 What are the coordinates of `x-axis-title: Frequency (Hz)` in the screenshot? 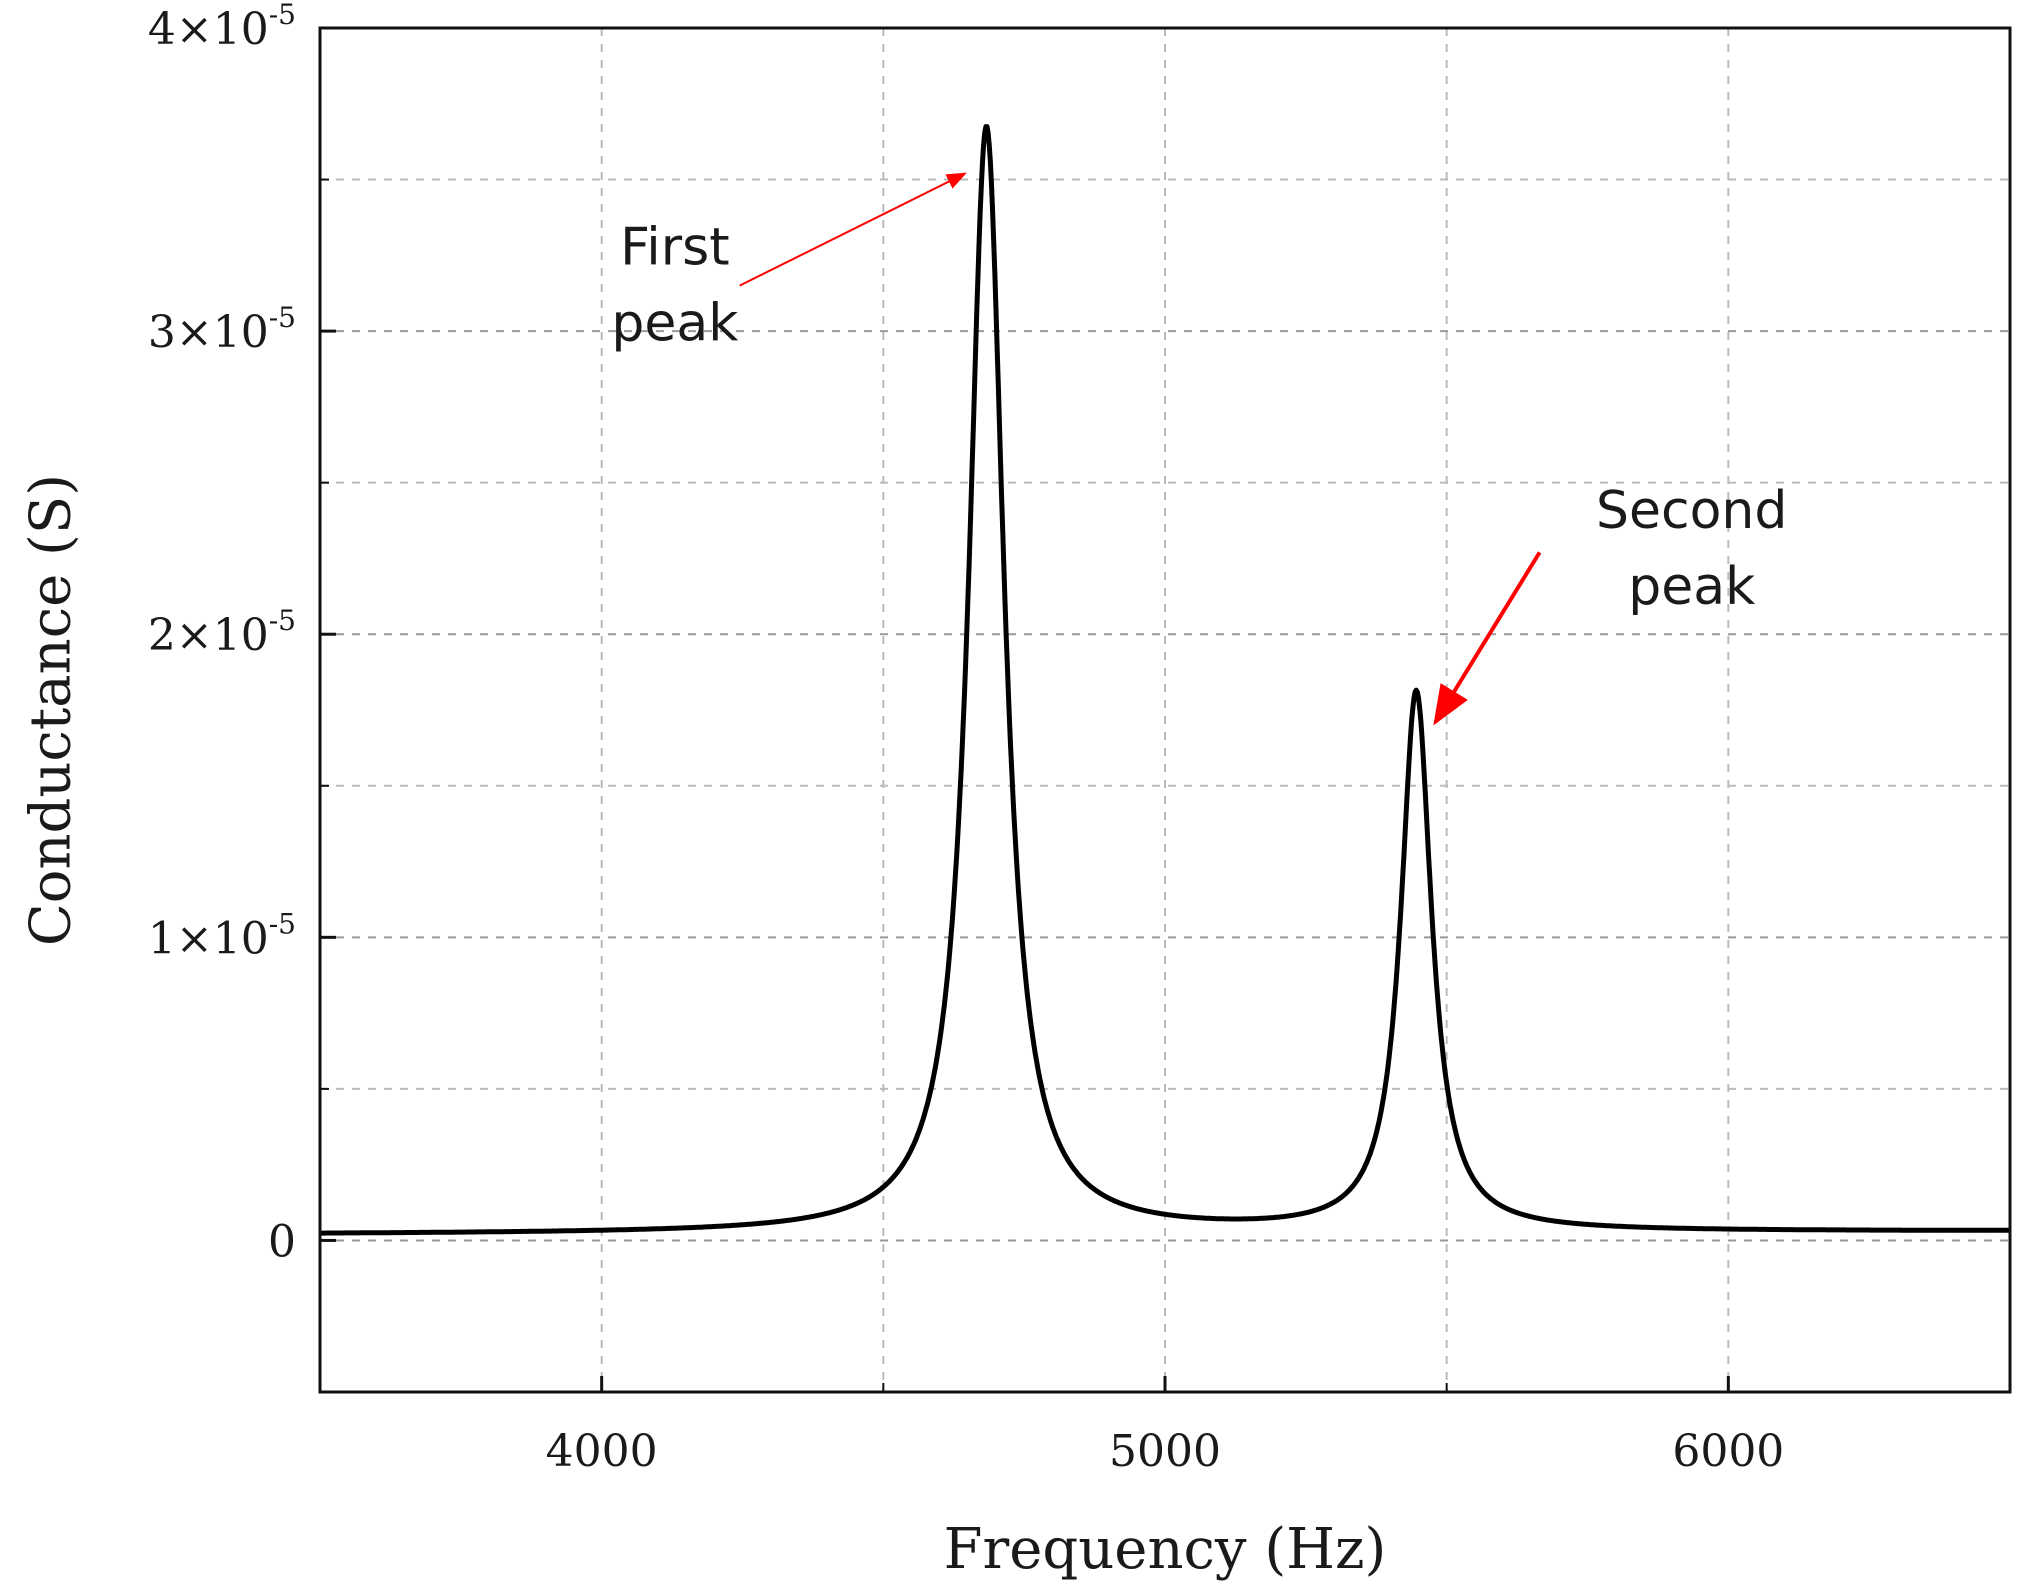 It's located at (1165, 1549).